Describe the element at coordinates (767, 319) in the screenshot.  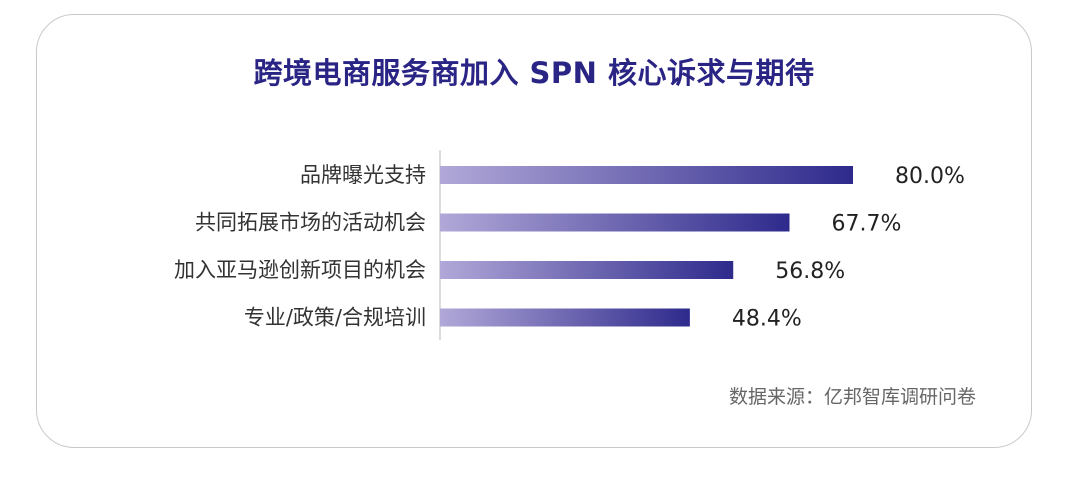
I see `value-label: 48.4%` at that location.